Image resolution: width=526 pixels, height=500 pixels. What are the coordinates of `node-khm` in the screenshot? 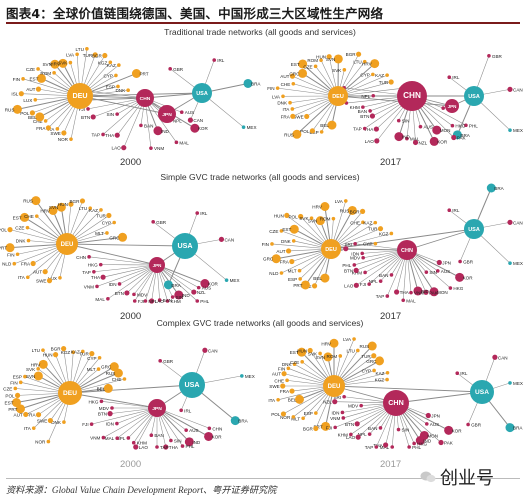 It's located at (167, 301).